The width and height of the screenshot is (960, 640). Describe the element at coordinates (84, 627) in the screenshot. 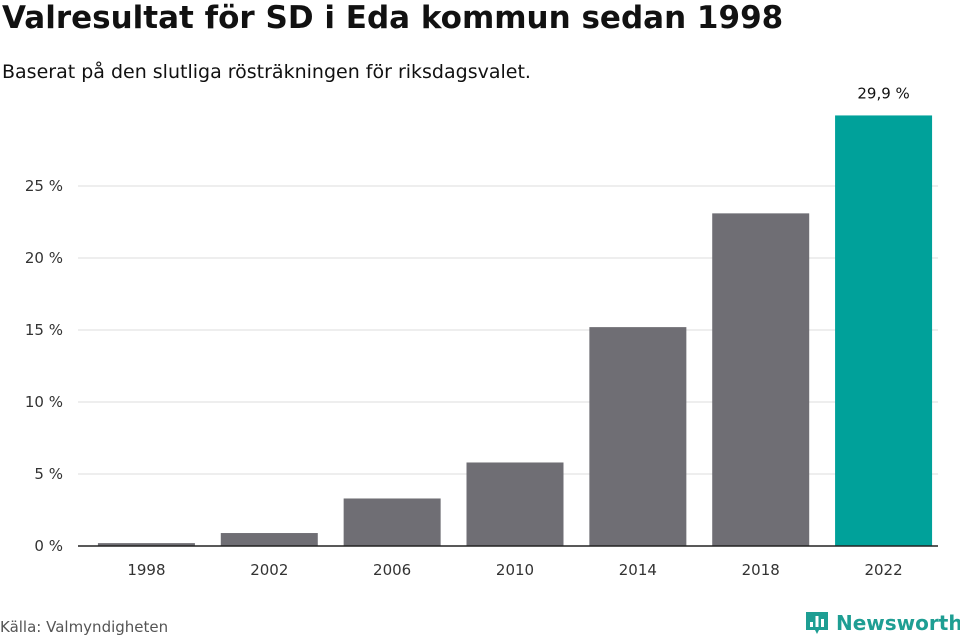

I see `source-note: Källa: Valmyndigheten` at that location.